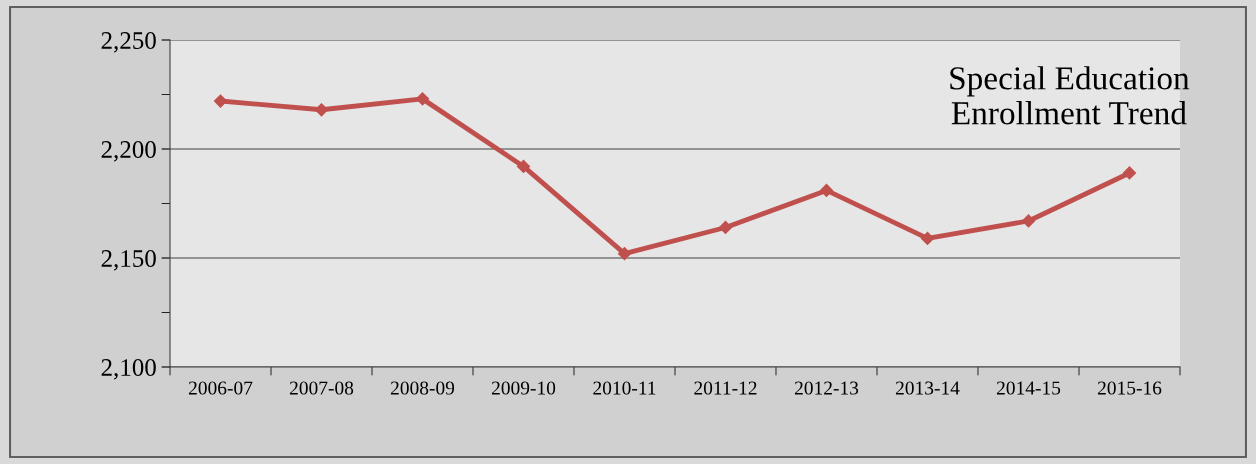  What do you see at coordinates (1028, 388) in the screenshot?
I see `x-tick-label: 2014-15` at bounding box center [1028, 388].